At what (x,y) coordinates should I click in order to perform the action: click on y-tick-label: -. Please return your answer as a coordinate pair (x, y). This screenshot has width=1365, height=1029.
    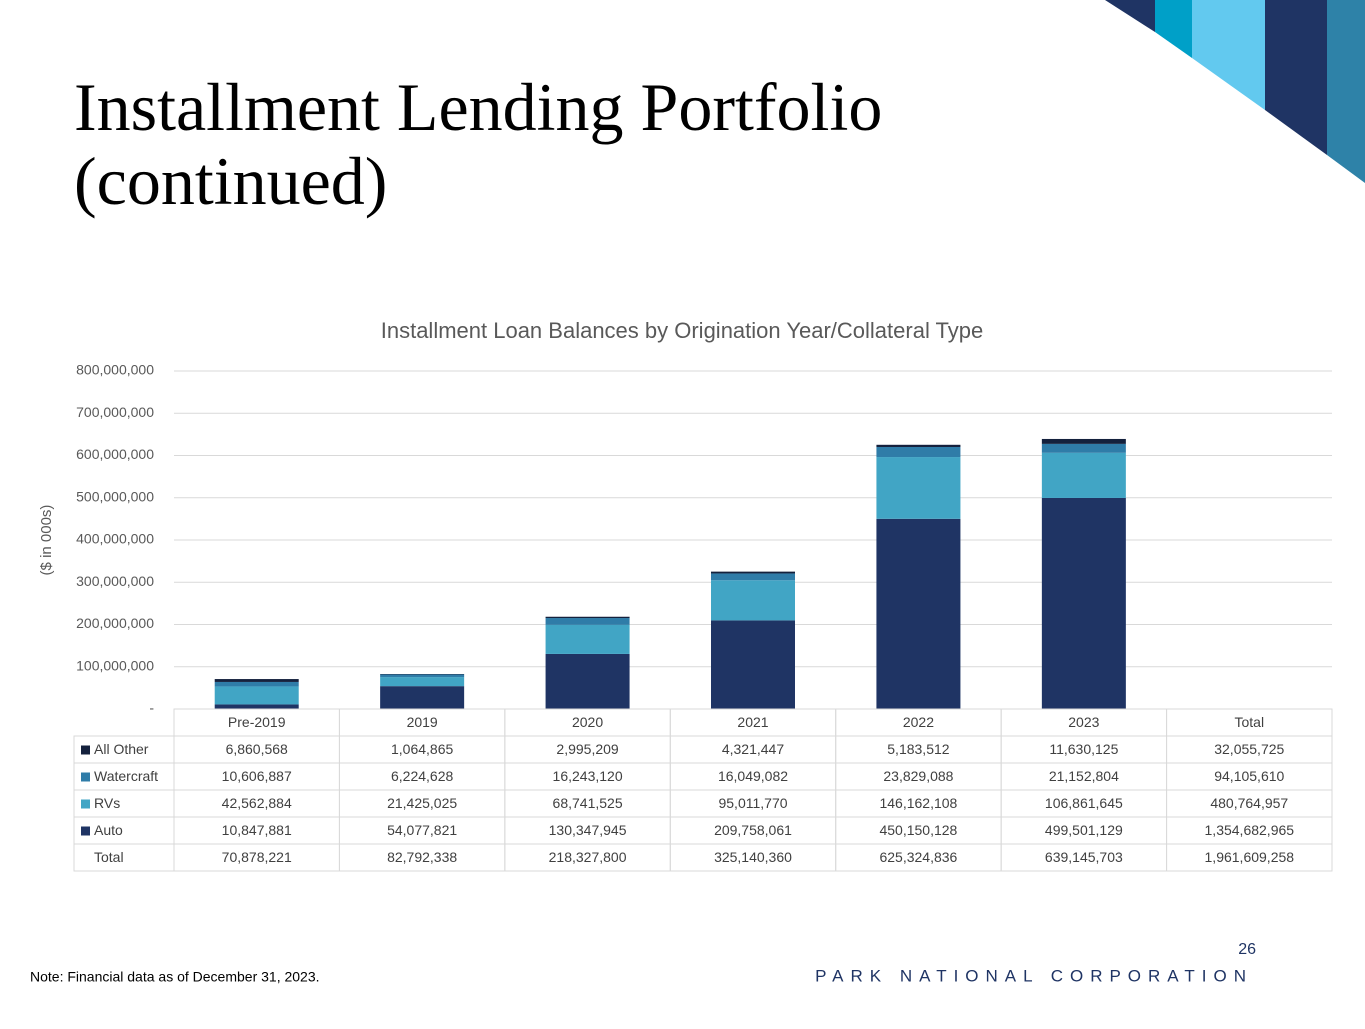
    Looking at the image, I should click on (151, 708).